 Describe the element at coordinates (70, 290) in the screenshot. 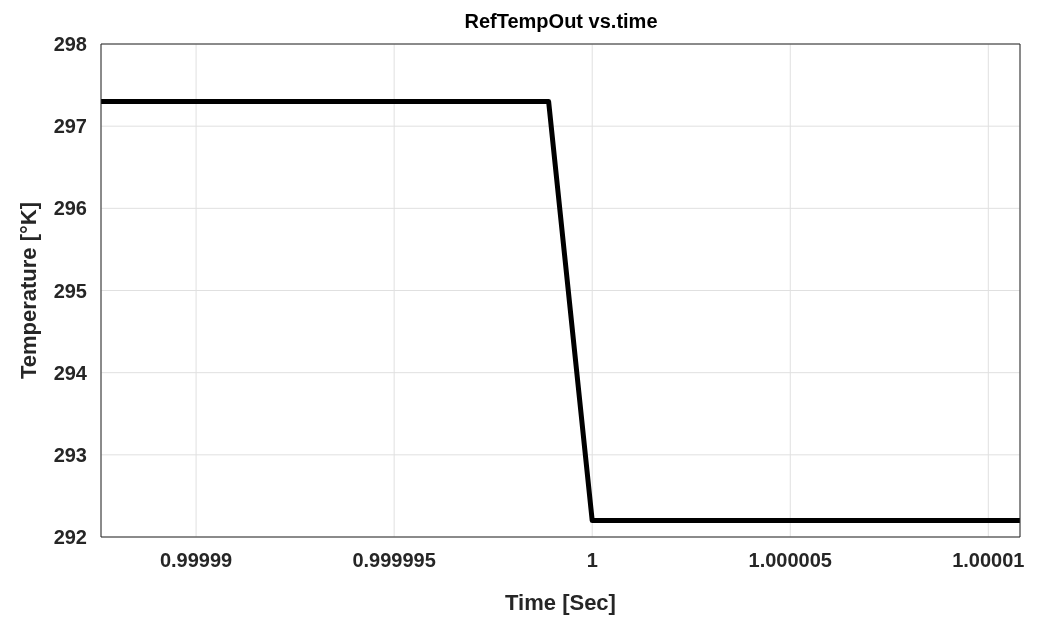

I see `y-tick-label: 295` at that location.